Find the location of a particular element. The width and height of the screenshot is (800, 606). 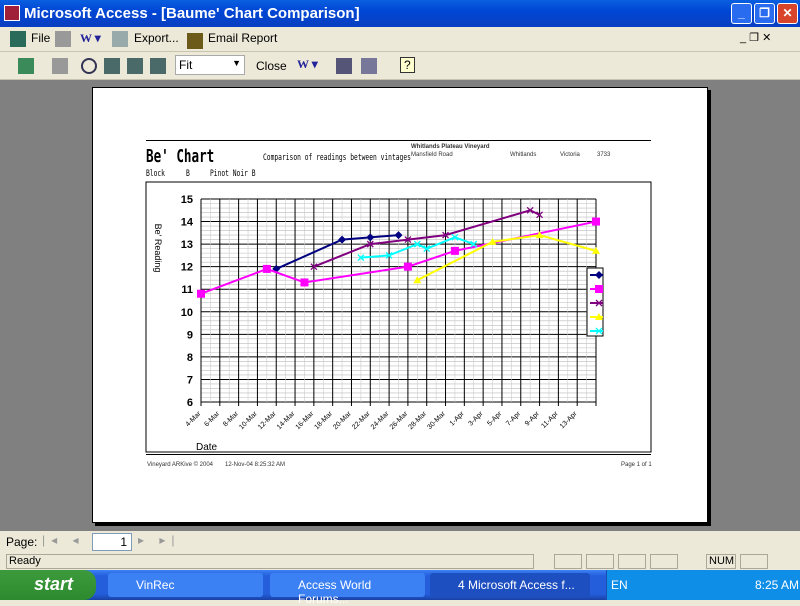

x-tick-label: 10-Mar is located at coordinates (248, 420).